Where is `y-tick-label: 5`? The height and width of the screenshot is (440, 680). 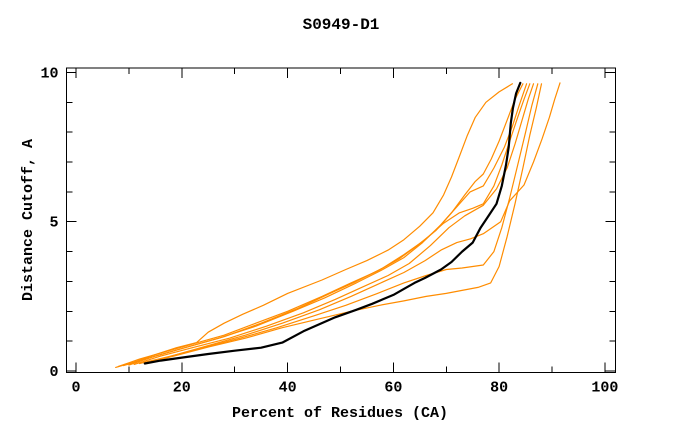
y-tick-label: 5 is located at coordinates (53, 223).